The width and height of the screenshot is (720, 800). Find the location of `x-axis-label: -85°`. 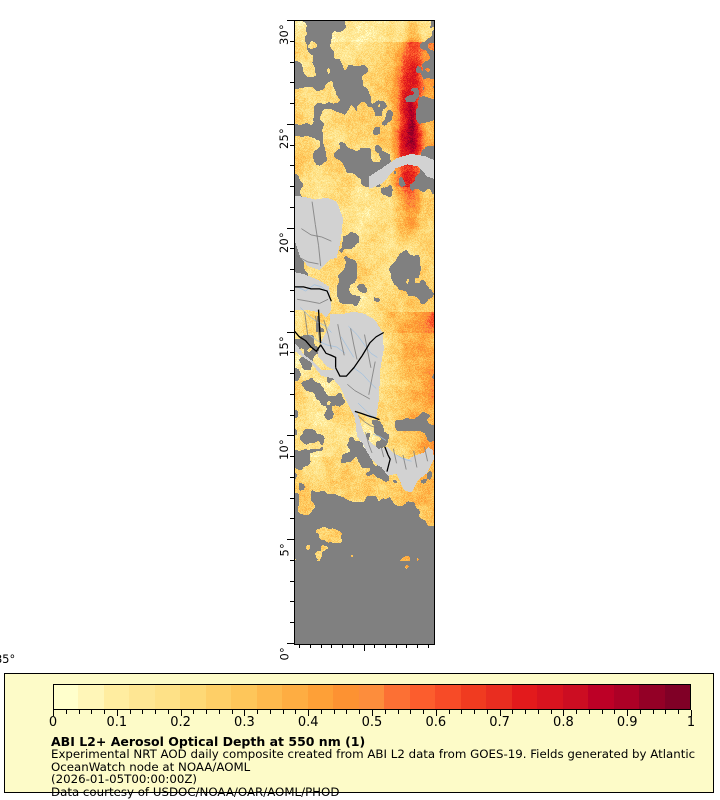

x-axis-label: -85° is located at coordinates (360, 659).